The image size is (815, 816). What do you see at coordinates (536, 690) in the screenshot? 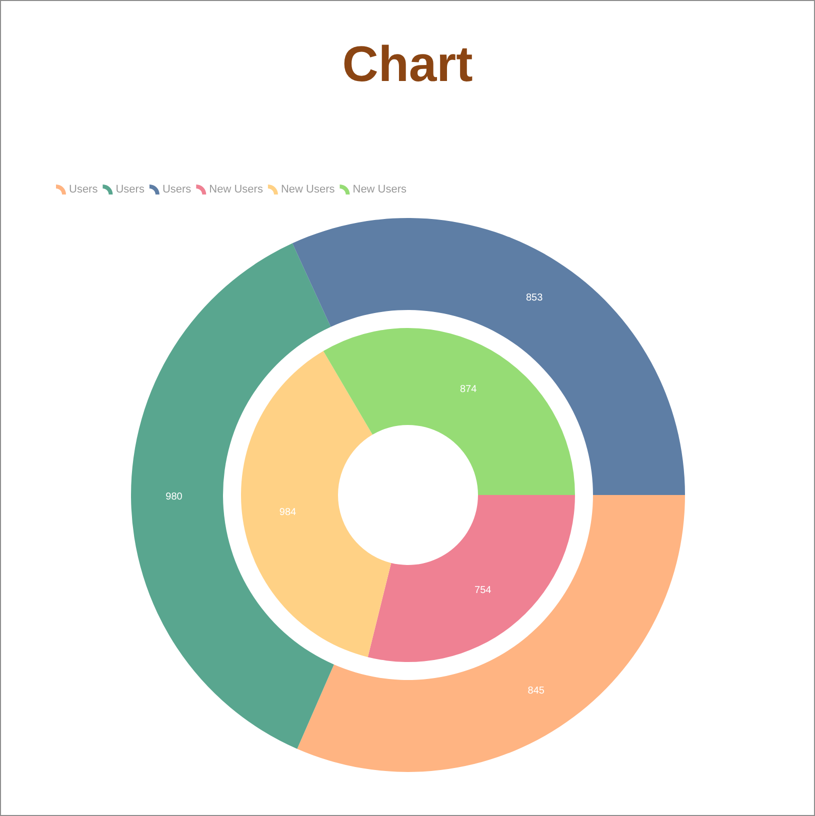
I see `data-label: 845` at bounding box center [536, 690].